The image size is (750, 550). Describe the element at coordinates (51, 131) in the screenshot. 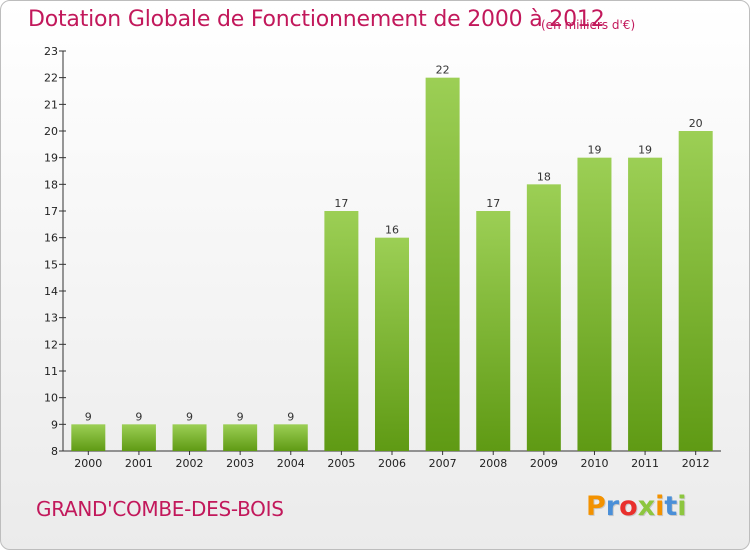

I see `y-tick-label: 20` at that location.